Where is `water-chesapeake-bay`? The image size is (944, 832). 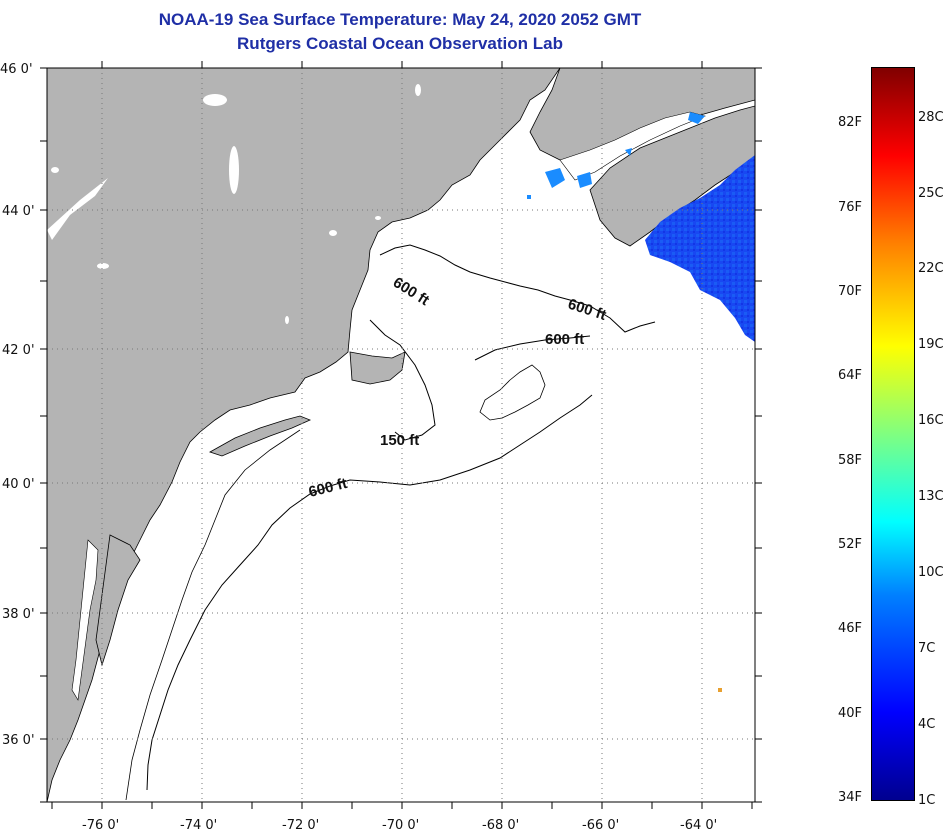
water-chesapeake-bay is located at coordinates (85, 620).